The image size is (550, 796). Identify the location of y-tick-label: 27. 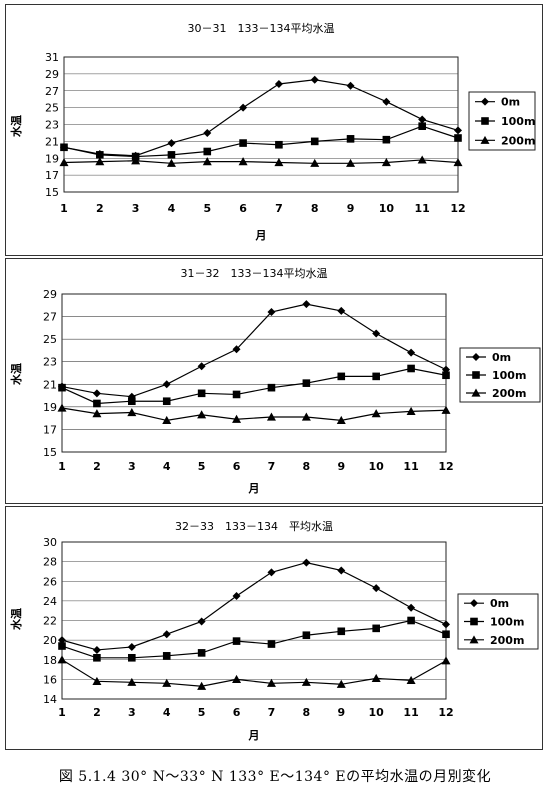
(50, 317).